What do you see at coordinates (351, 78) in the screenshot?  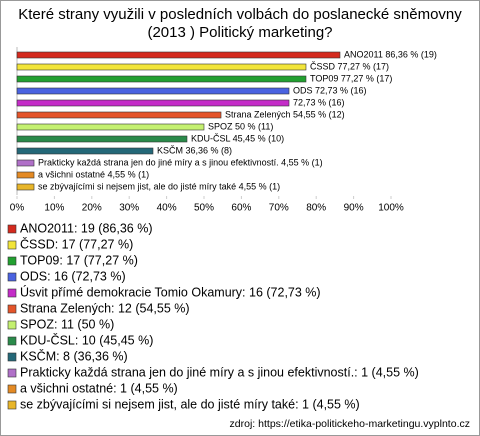 I see `bar-label: TOP09 77,27 % (17)` at bounding box center [351, 78].